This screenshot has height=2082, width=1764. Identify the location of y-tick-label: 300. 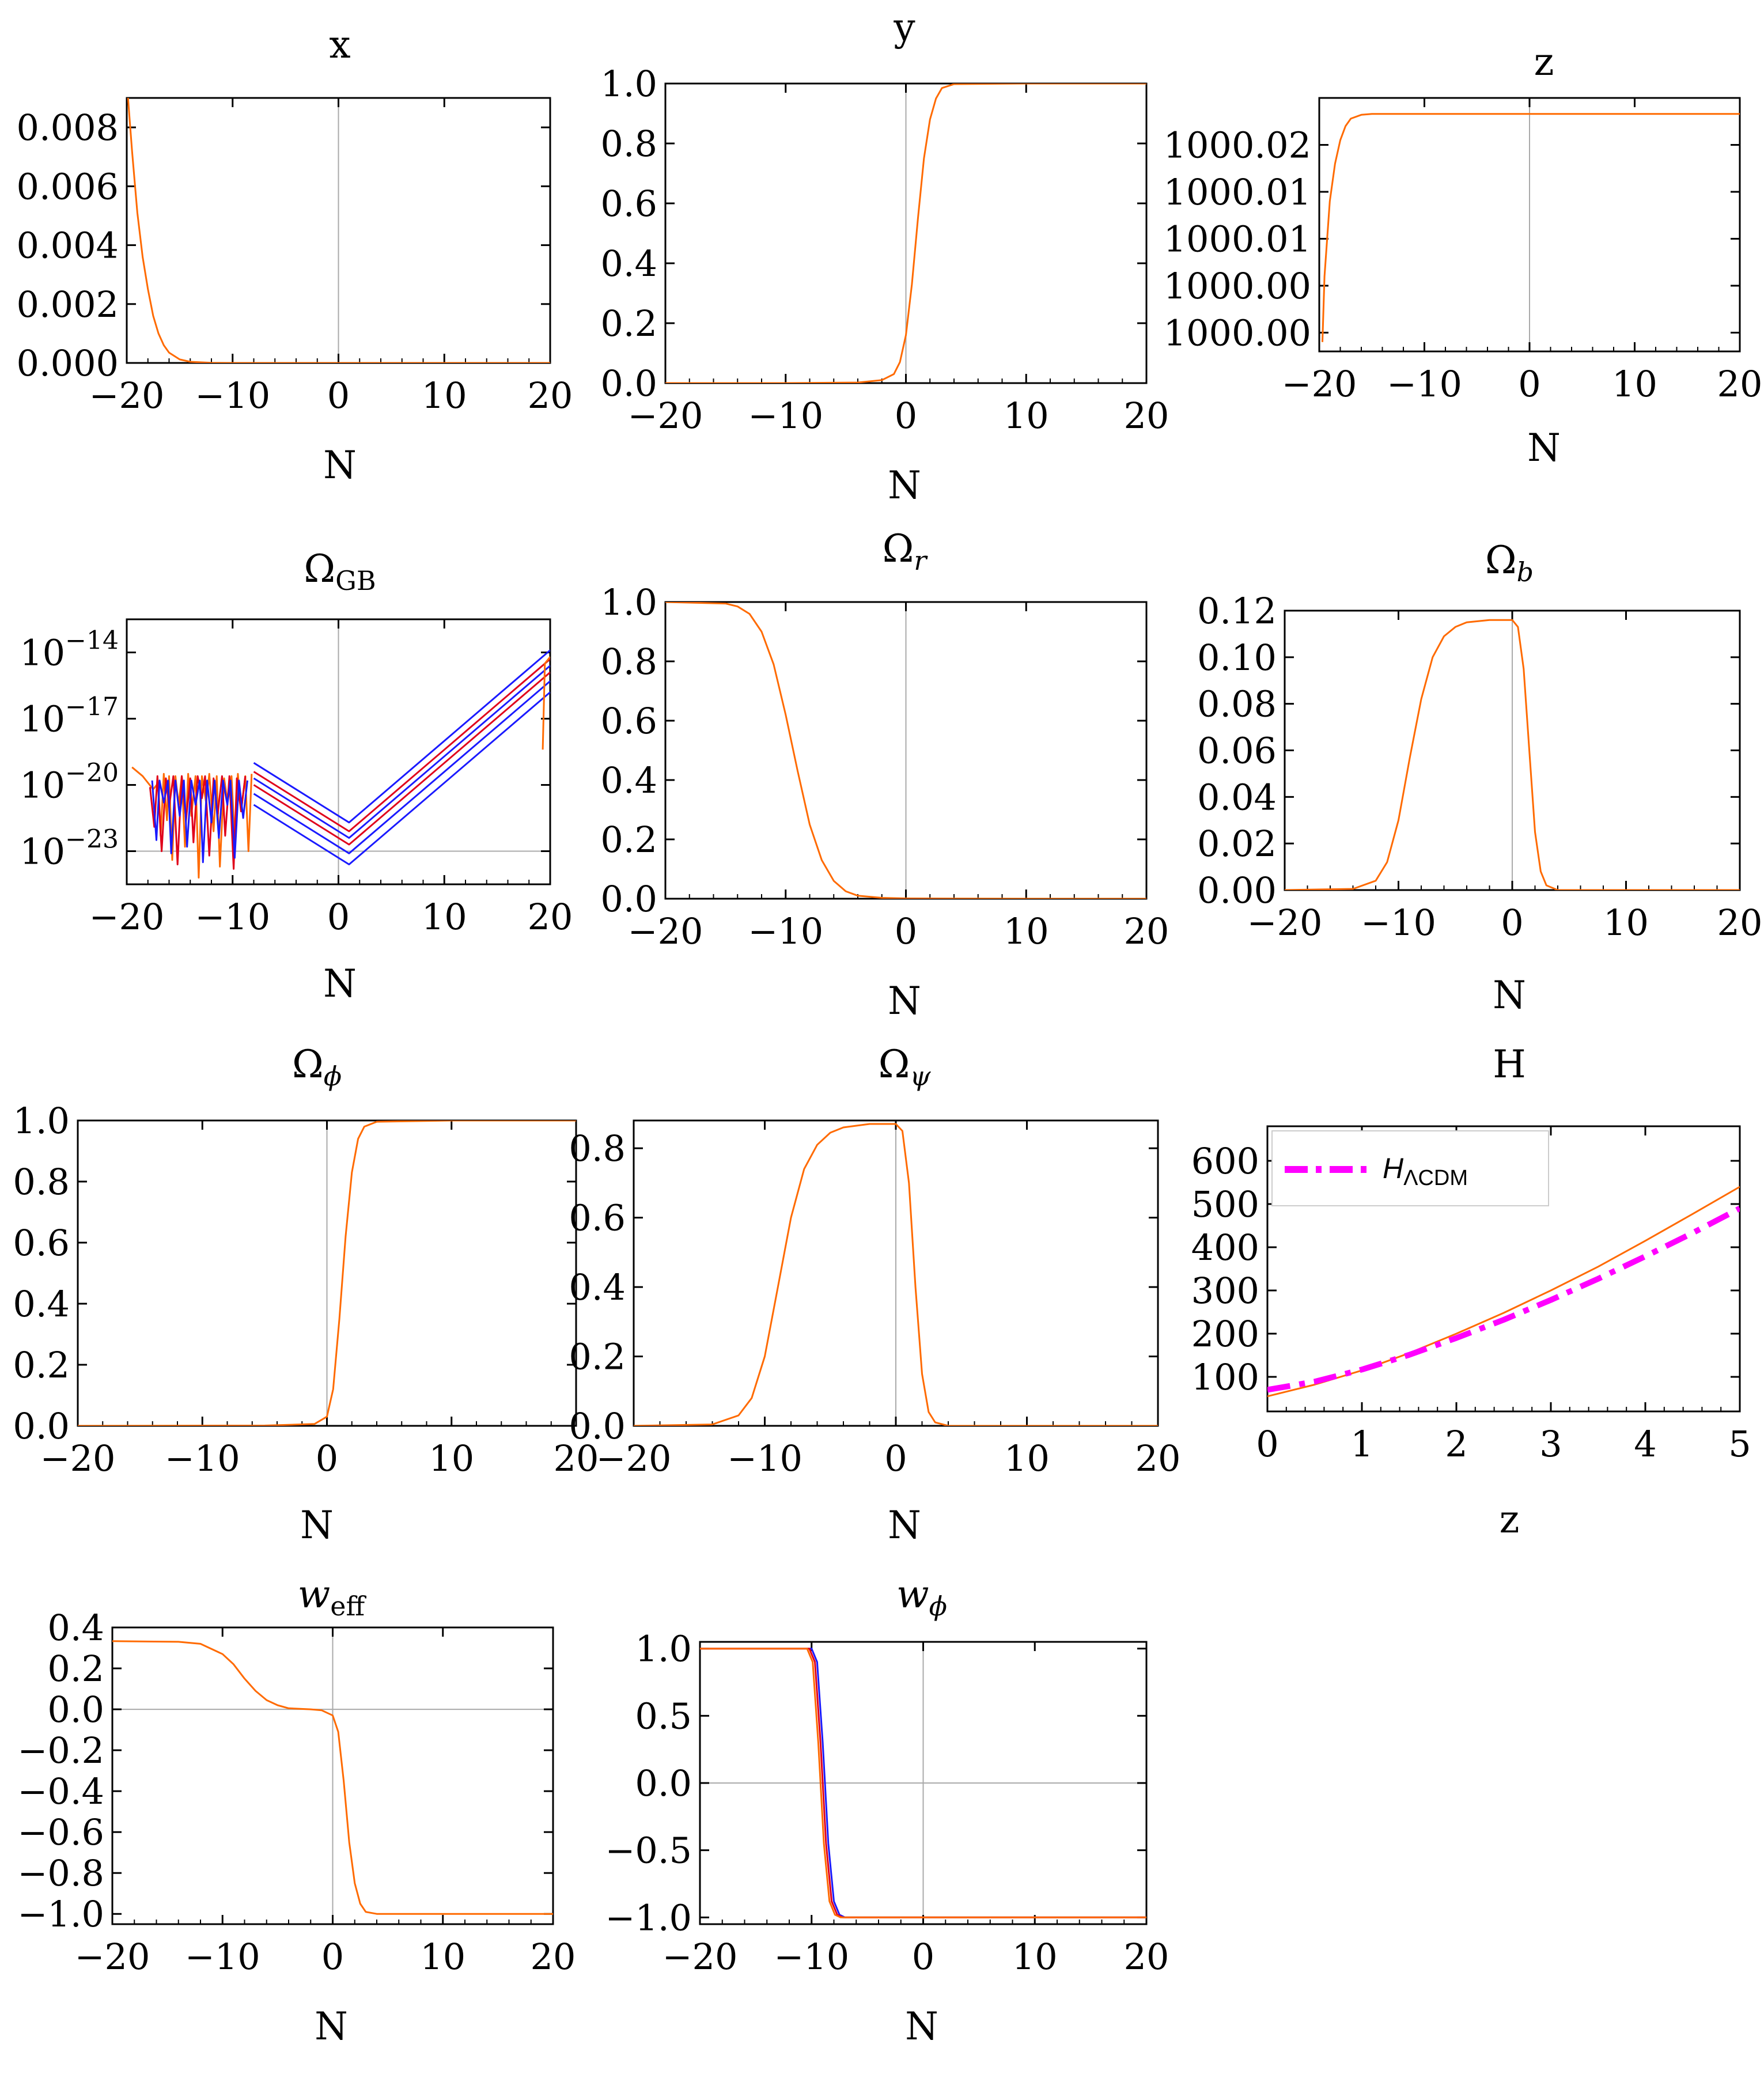
(1225, 1291).